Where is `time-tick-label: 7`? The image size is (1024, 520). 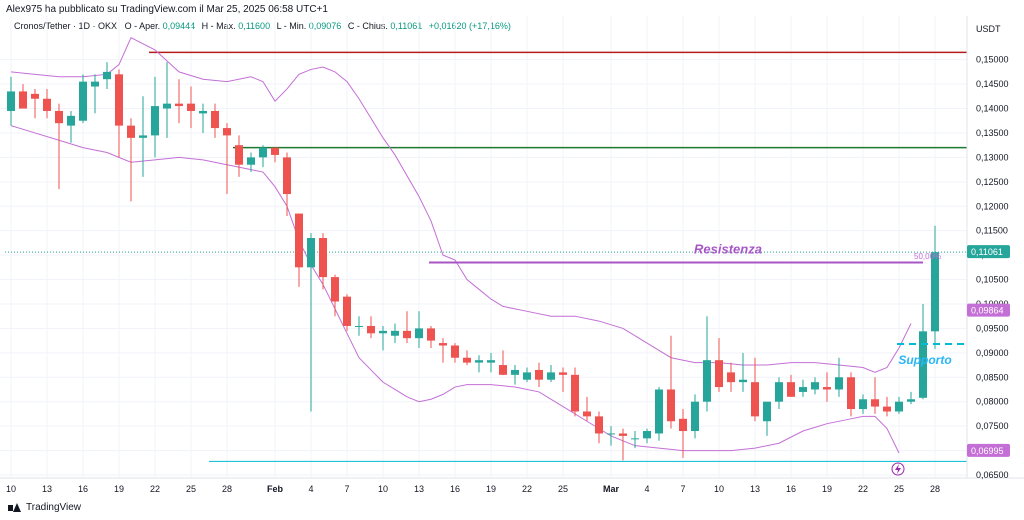
time-tick-label: 7 is located at coordinates (682, 489).